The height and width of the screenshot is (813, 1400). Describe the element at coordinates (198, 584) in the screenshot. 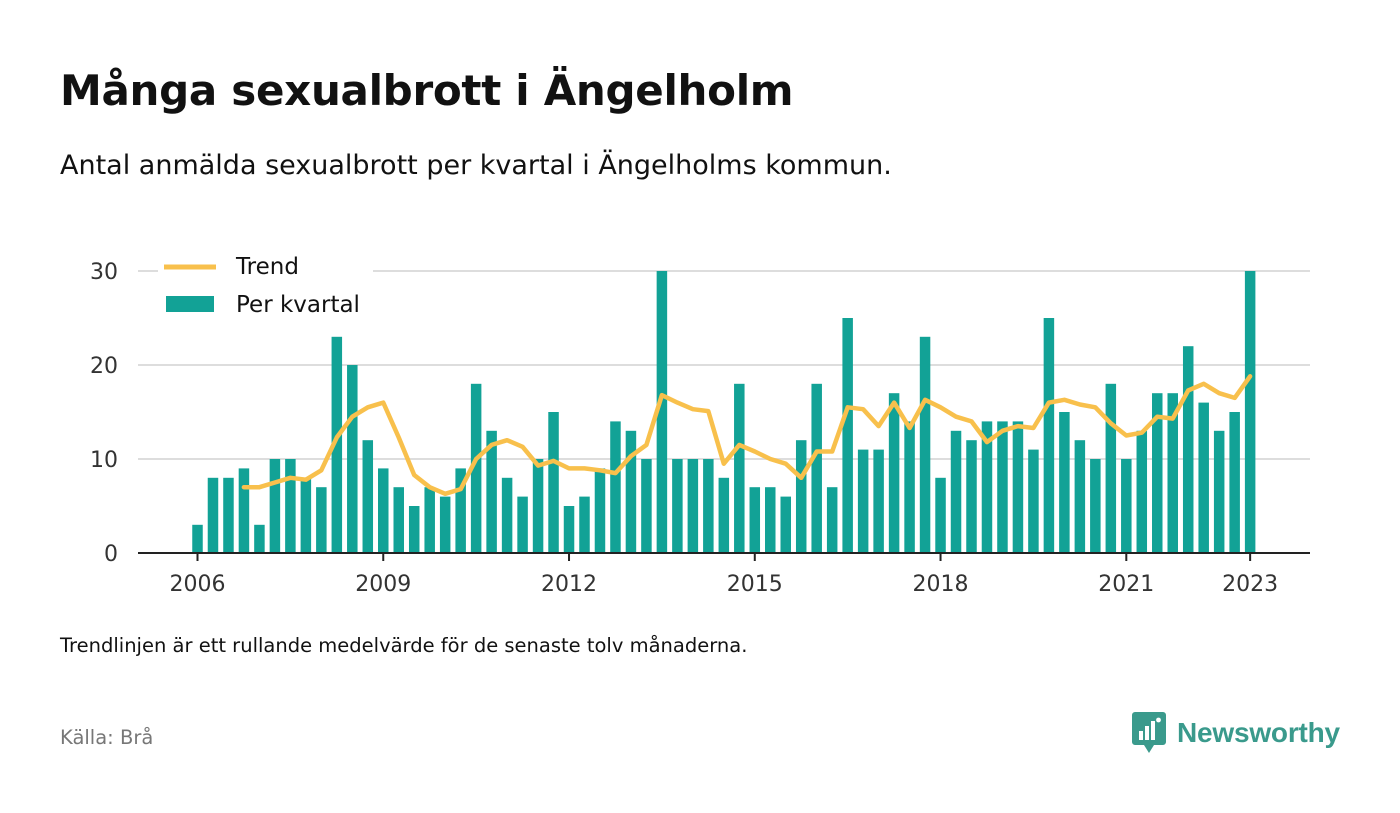

I see `x-tick-label: 2006` at that location.